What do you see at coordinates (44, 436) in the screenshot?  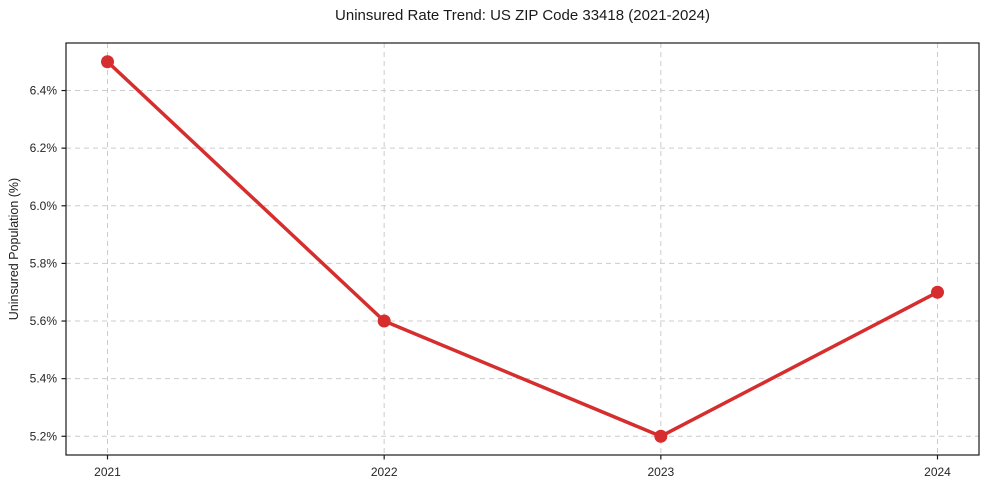 I see `y-tick-label: 5.2%` at bounding box center [44, 436].